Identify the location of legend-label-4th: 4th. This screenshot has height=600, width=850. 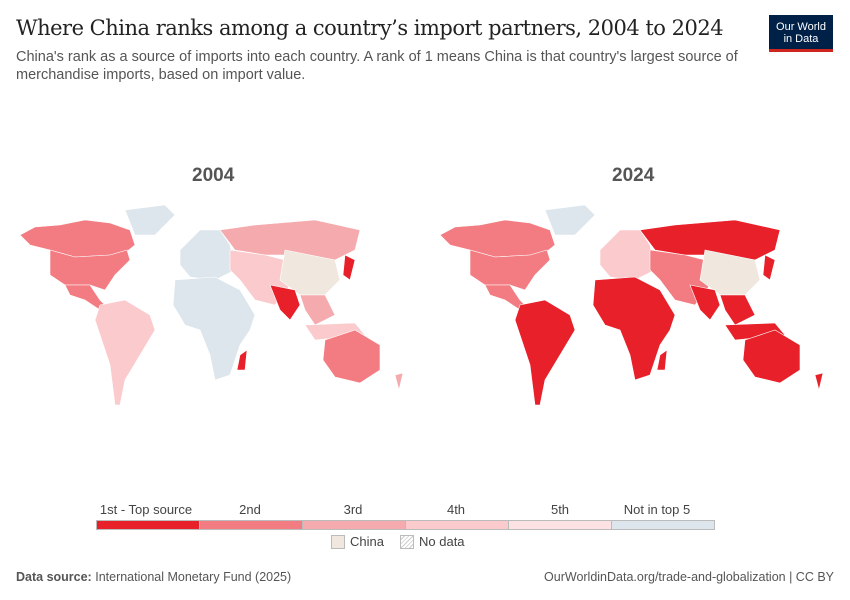
(456, 509).